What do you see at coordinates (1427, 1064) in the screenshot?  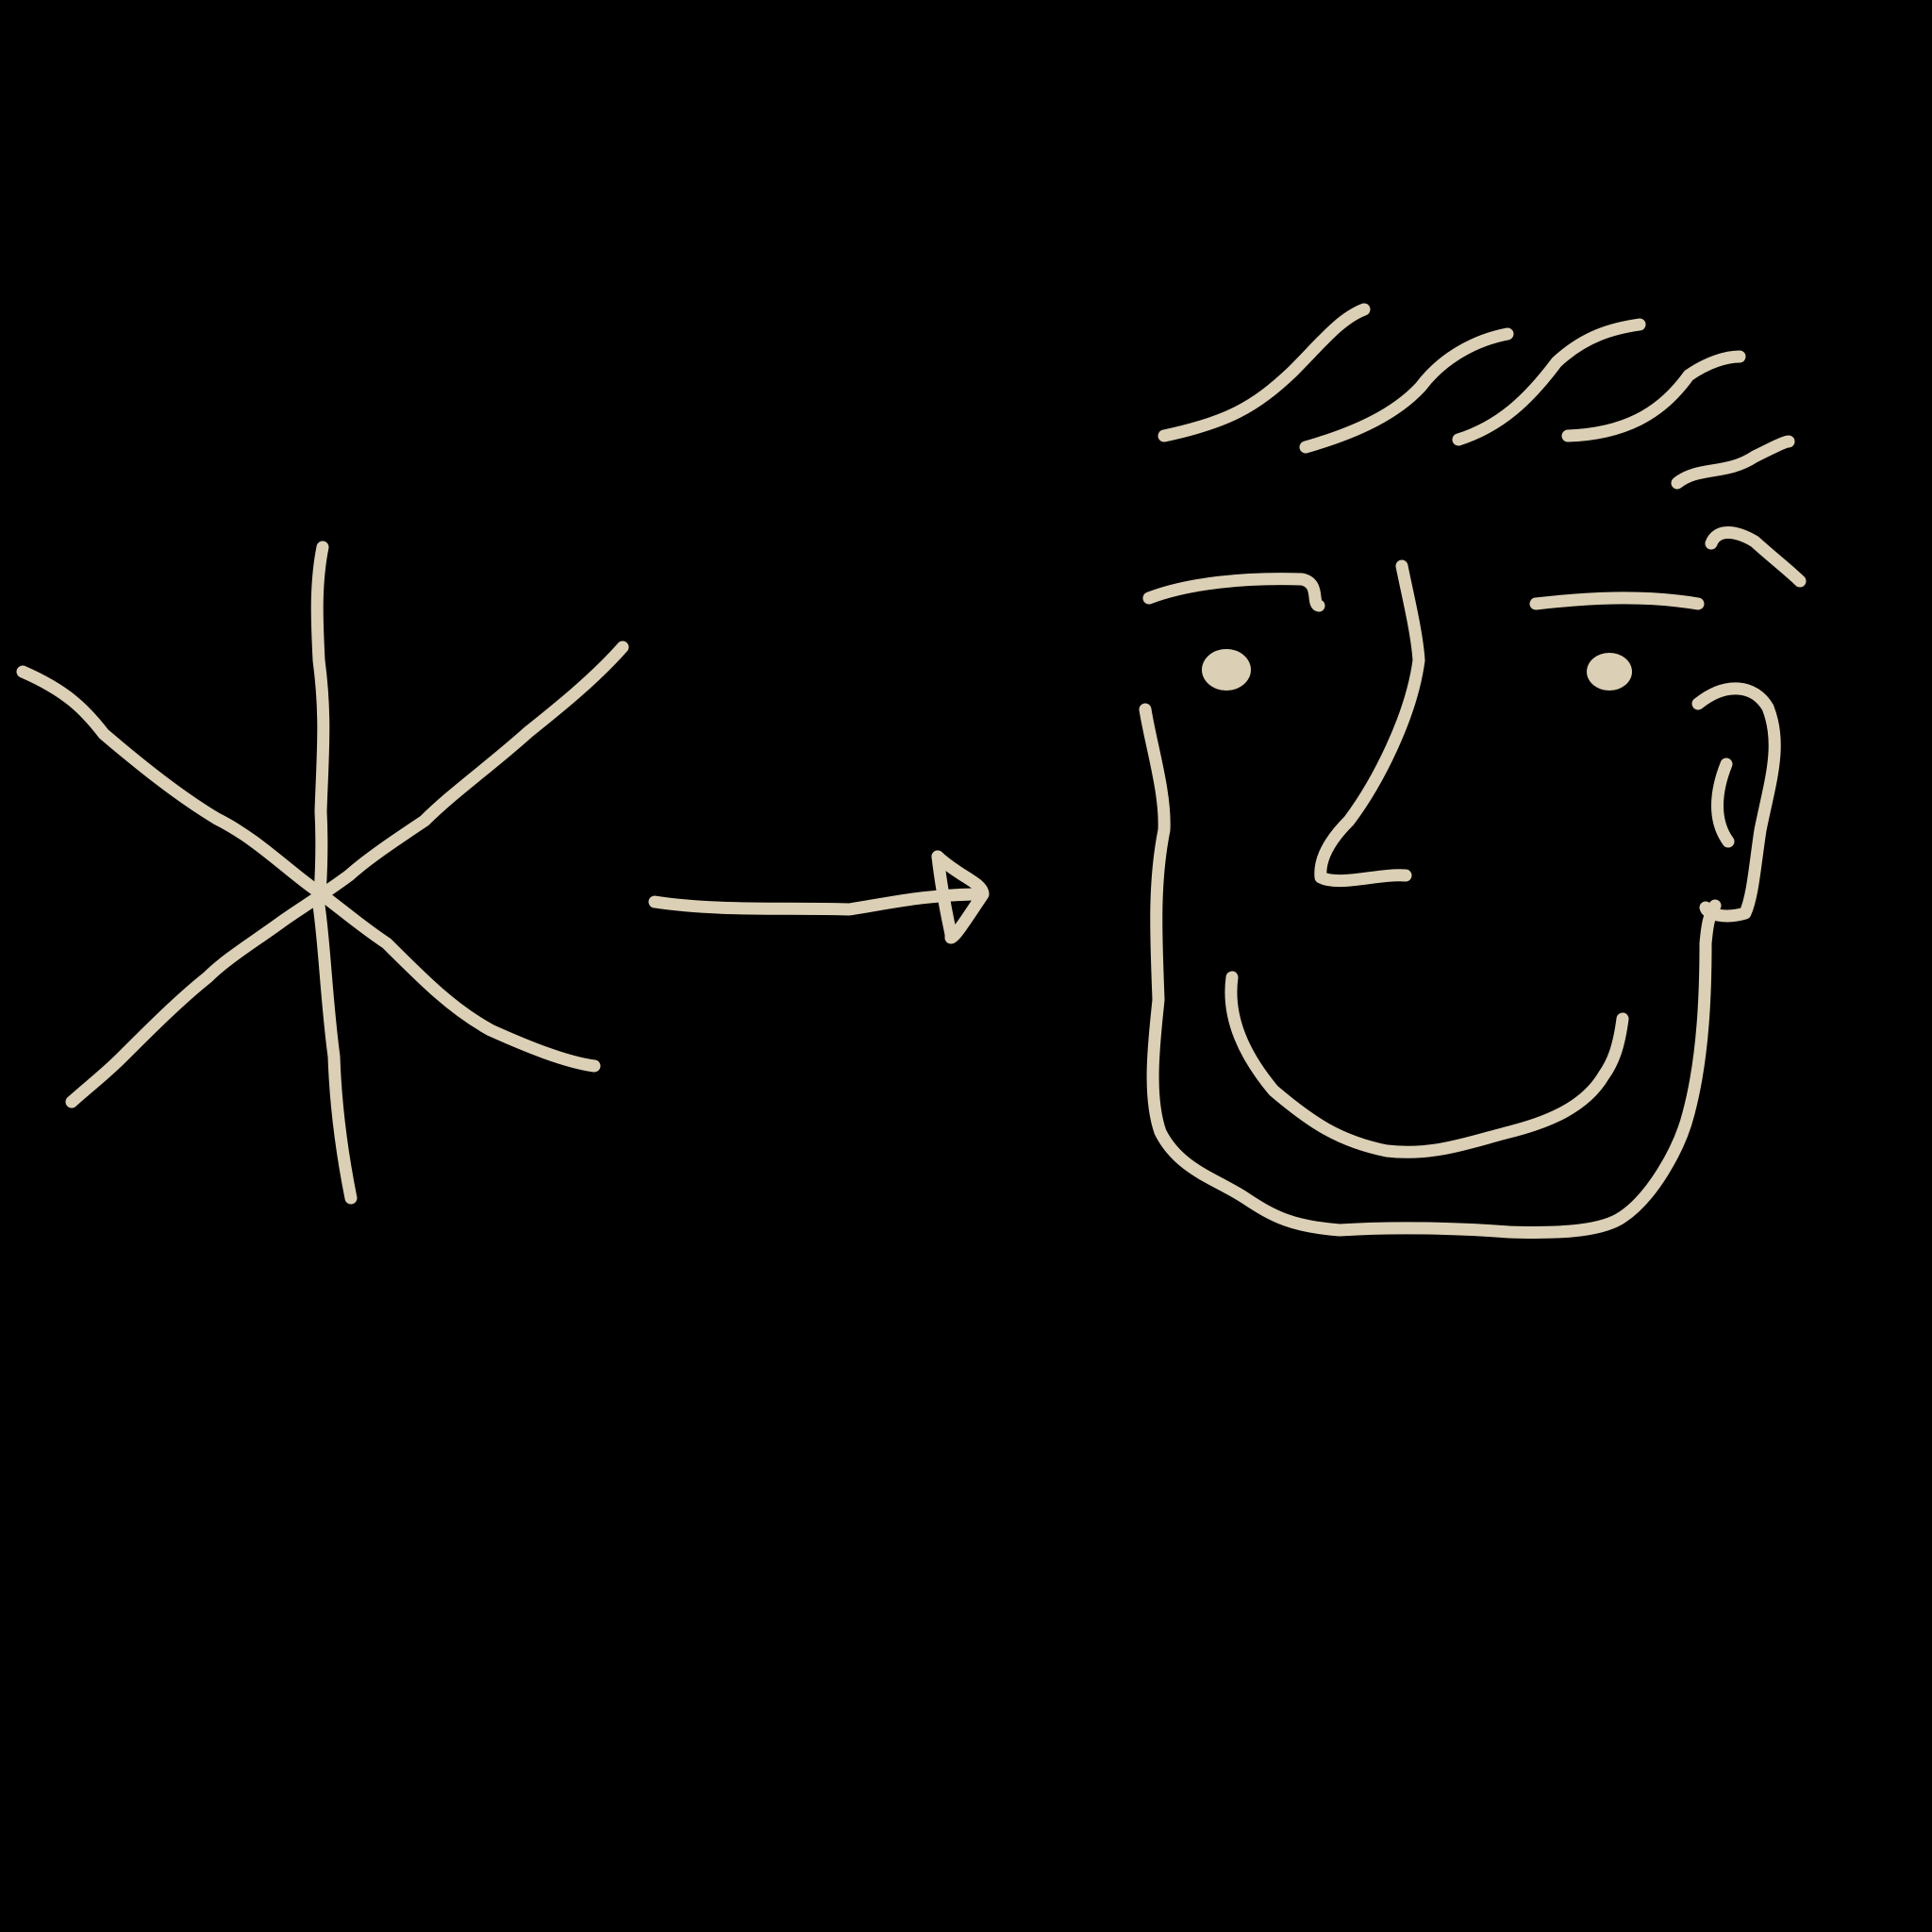 I see `mouth-smile` at bounding box center [1427, 1064].